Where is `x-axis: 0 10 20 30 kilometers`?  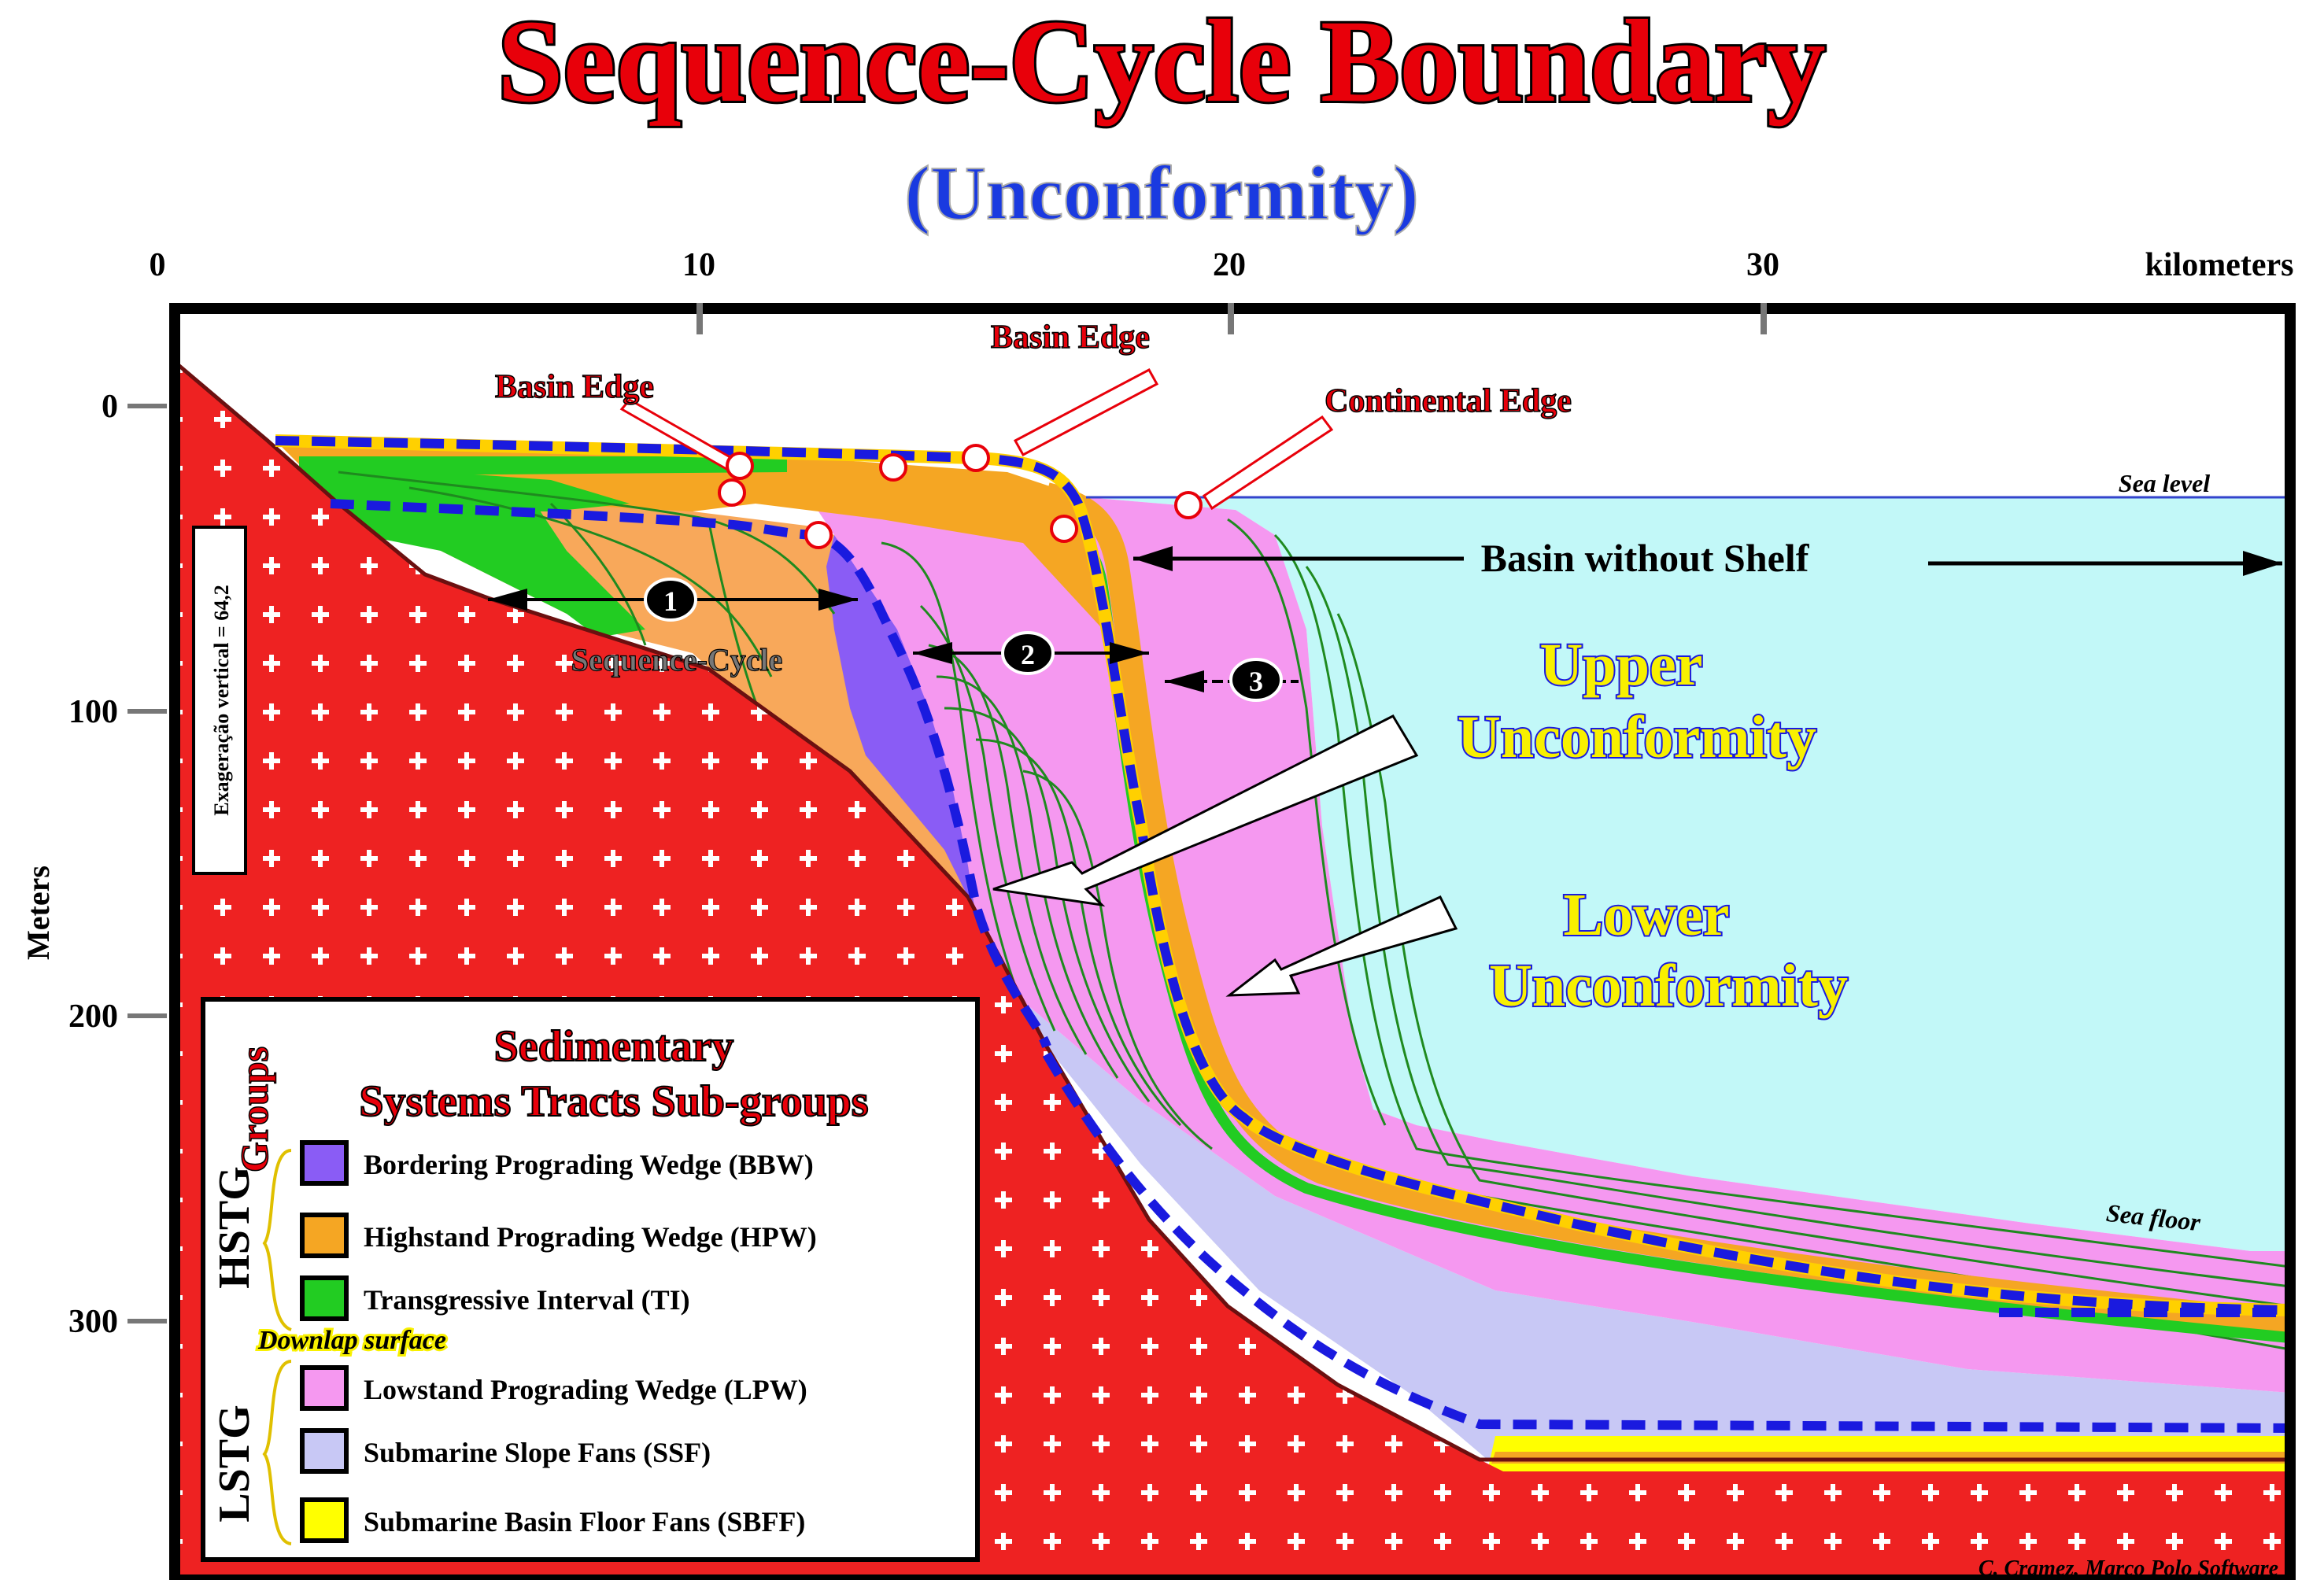 x-axis: 0 10 20 30 kilometers is located at coordinates (1222, 265).